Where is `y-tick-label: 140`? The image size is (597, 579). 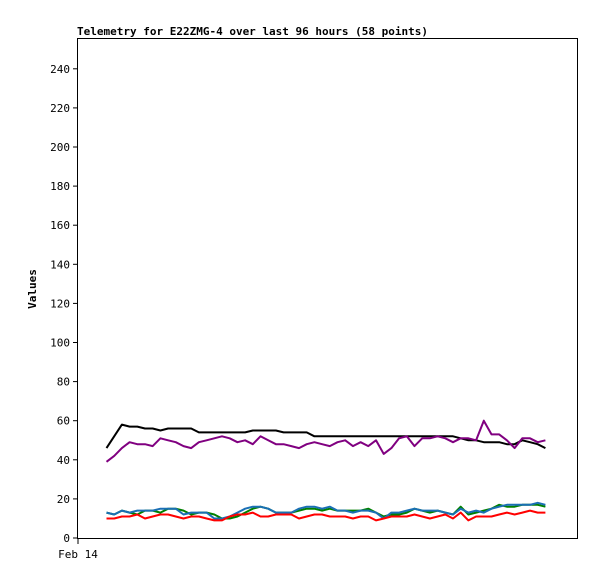
y-tick-label: 140 is located at coordinates (60, 264).